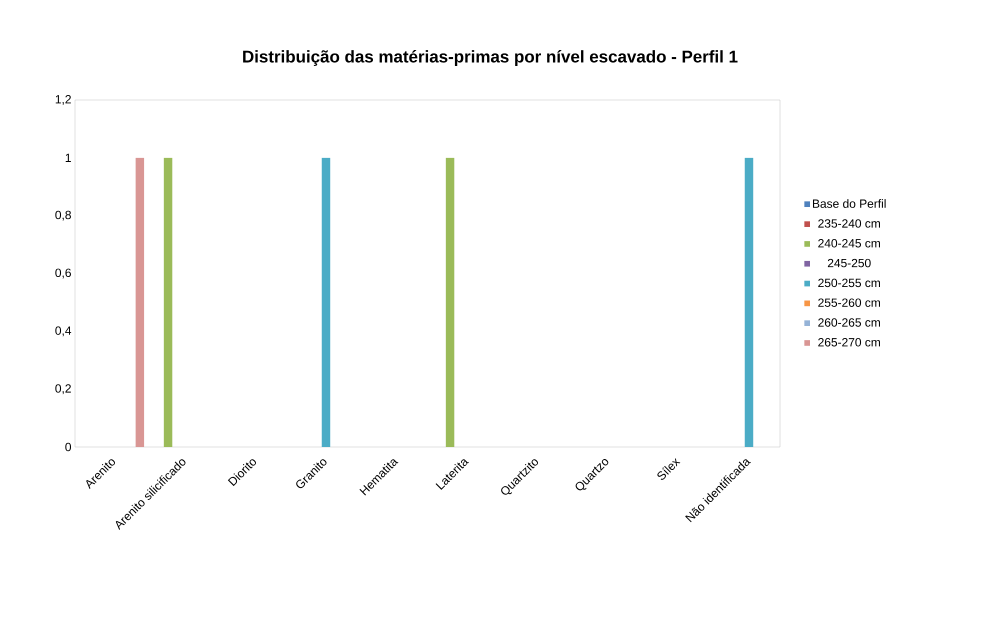  Describe the element at coordinates (849, 223) in the screenshot. I see `legend-label: 235-240 cm` at that location.